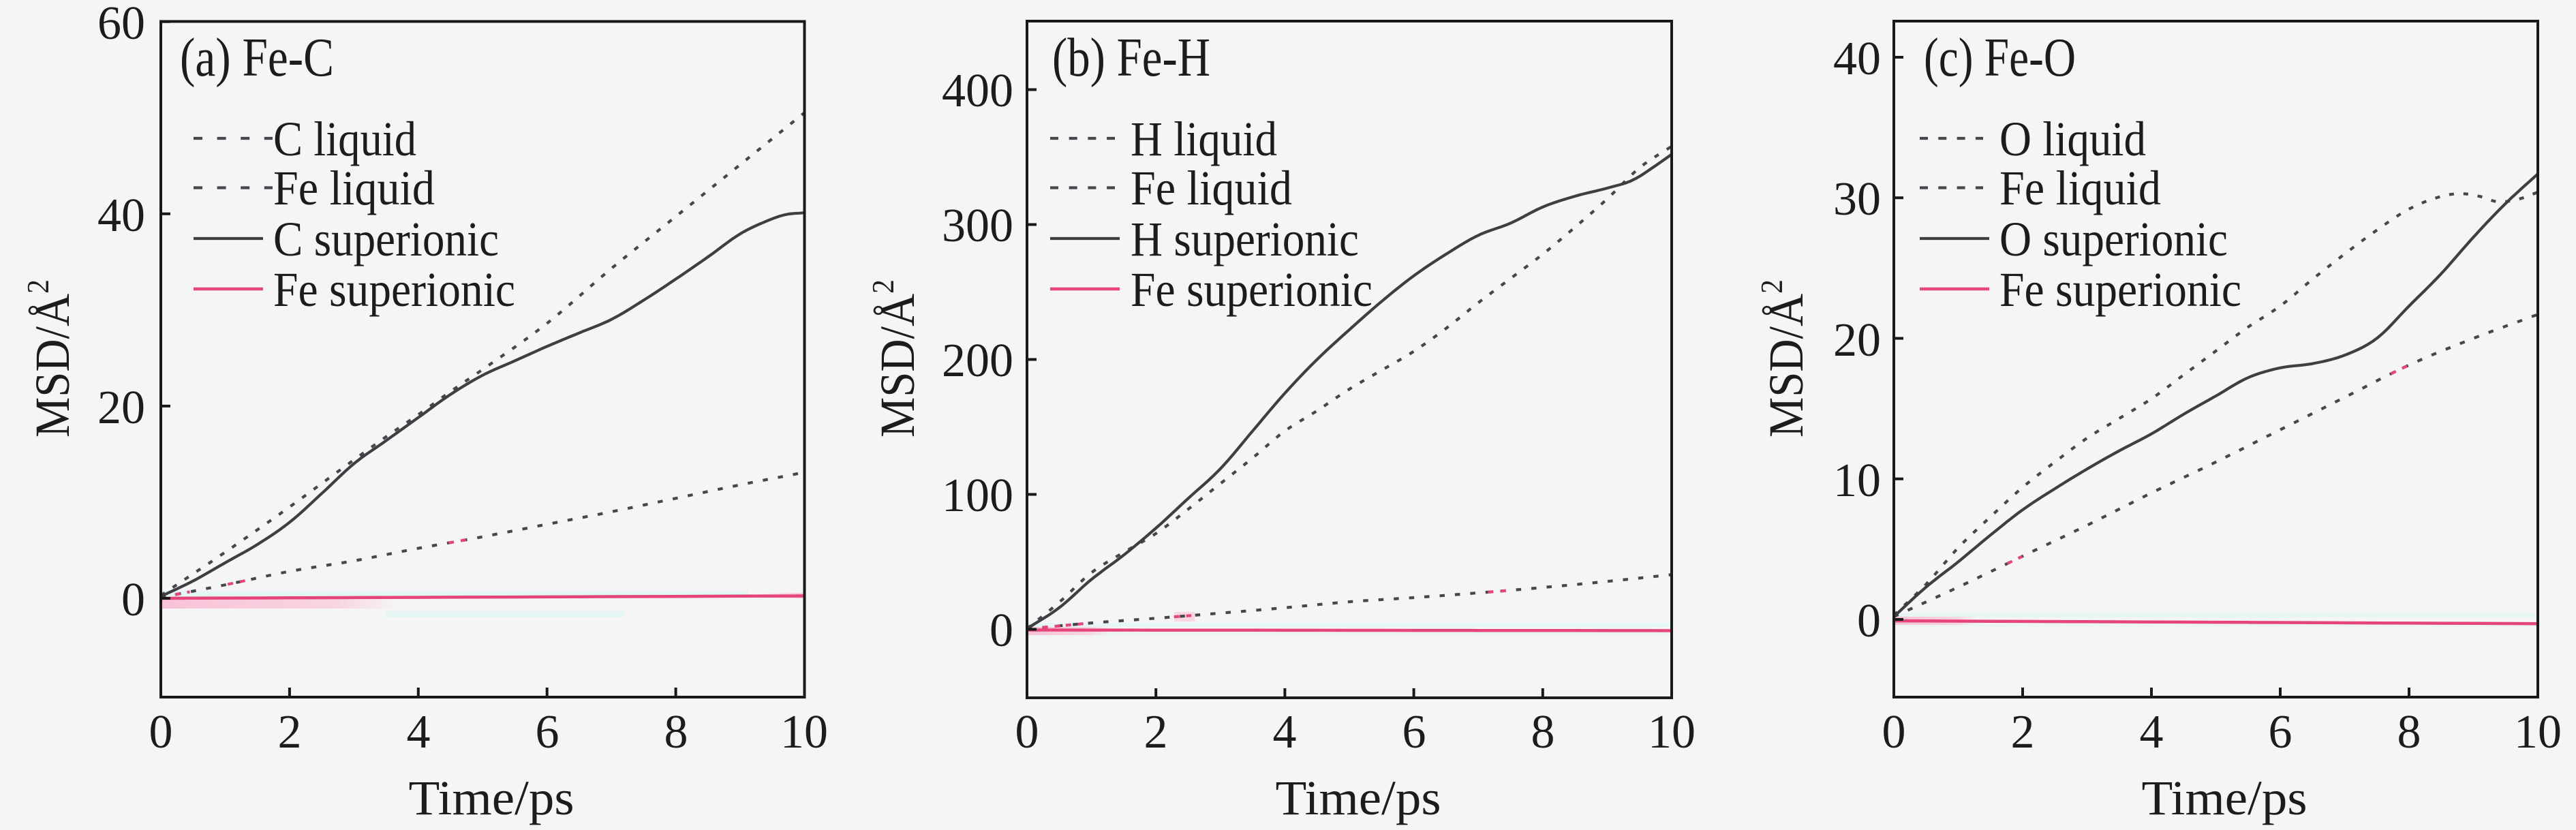  I want to click on svg-text: (c) Fe-O, so click(2000, 58).